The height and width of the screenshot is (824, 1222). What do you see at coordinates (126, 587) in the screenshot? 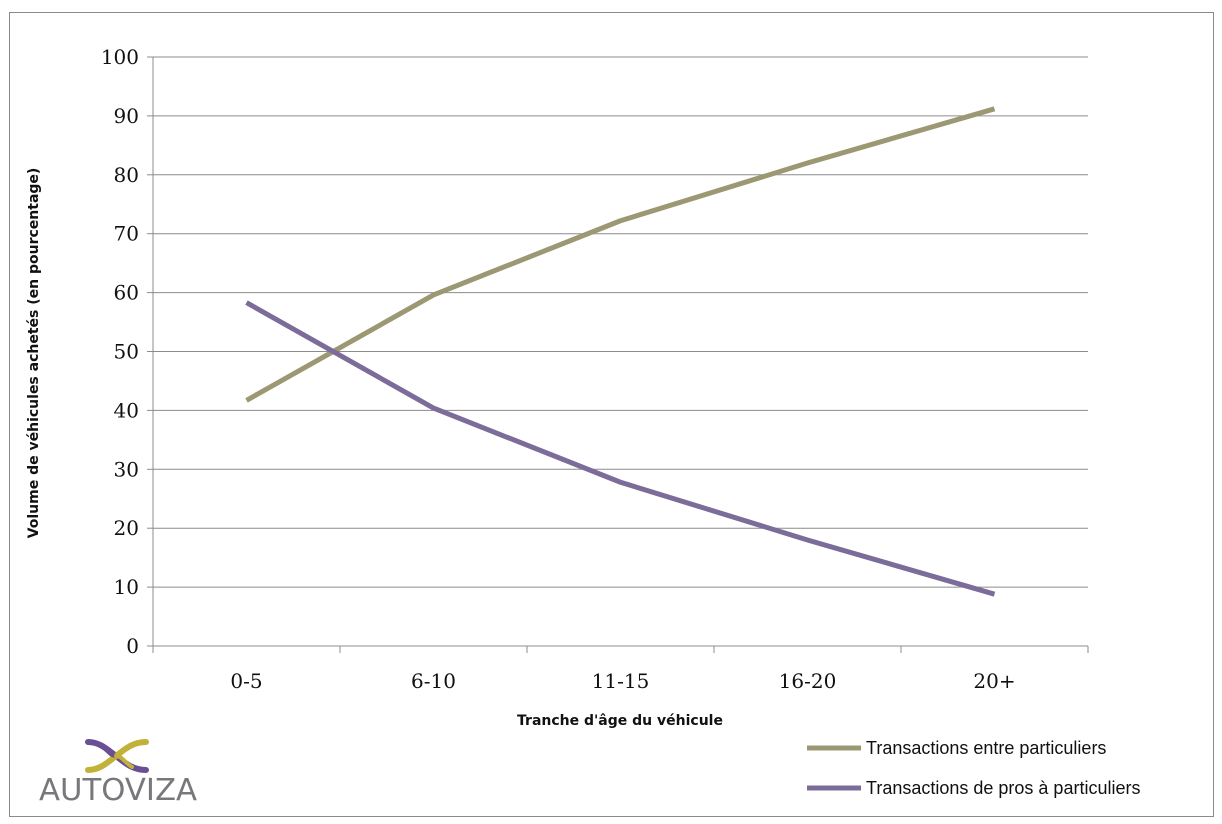
I see `y-tick-label: 10` at bounding box center [126, 587].